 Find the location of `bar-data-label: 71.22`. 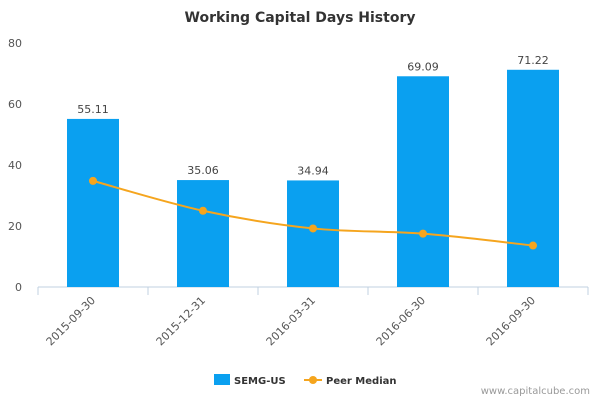

bar-data-label: 71.22 is located at coordinates (533, 60).